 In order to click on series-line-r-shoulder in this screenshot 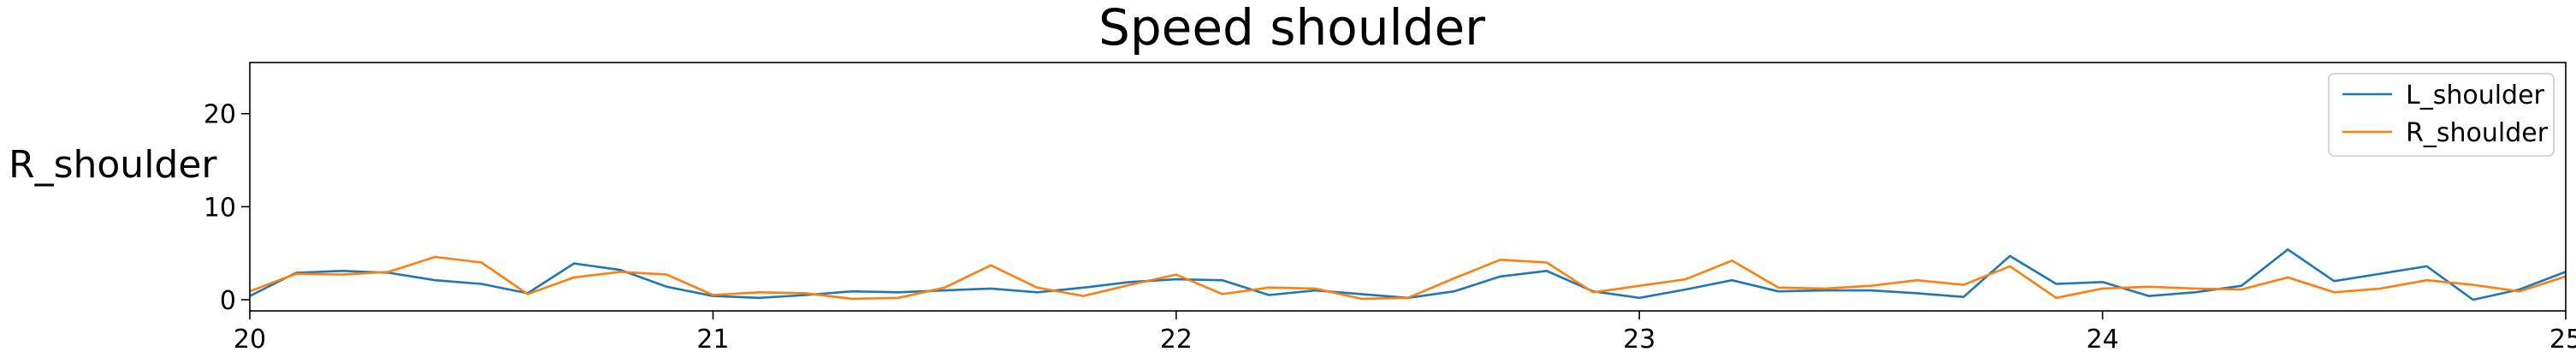, I will do `click(1408, 278)`.